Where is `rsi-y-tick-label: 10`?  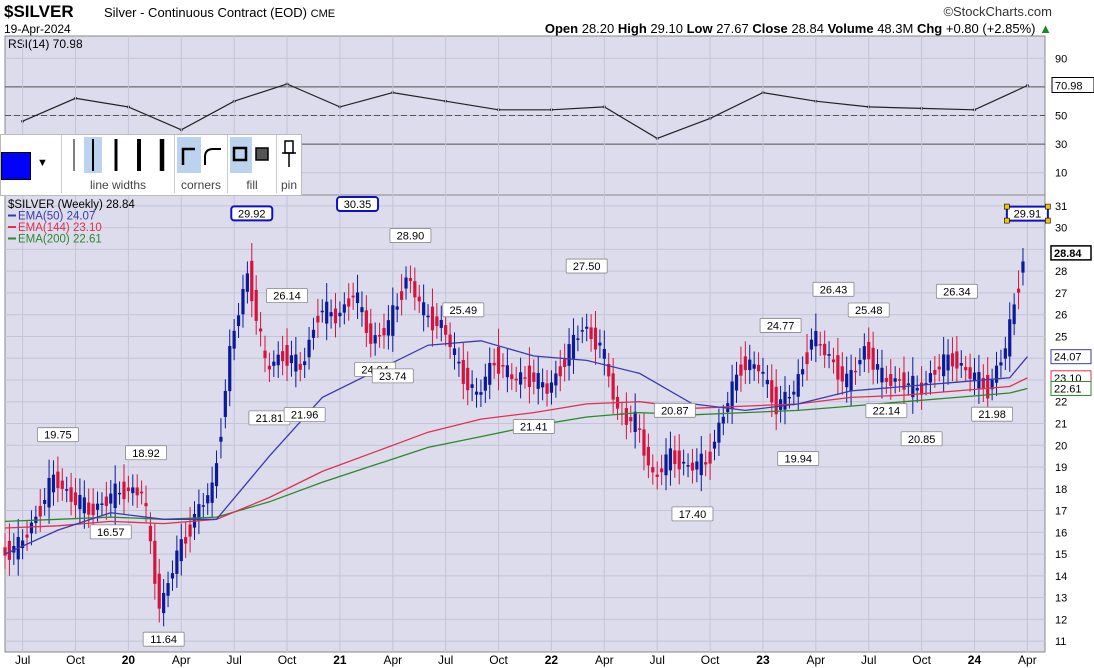 rsi-y-tick-label: 10 is located at coordinates (1061, 174).